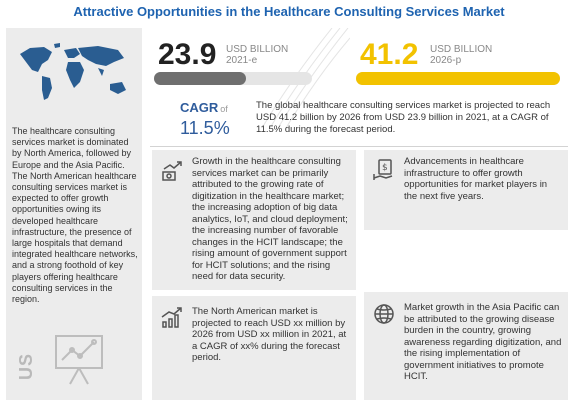 This screenshot has height=409, width=578. I want to click on section-divider, so click(359, 146).